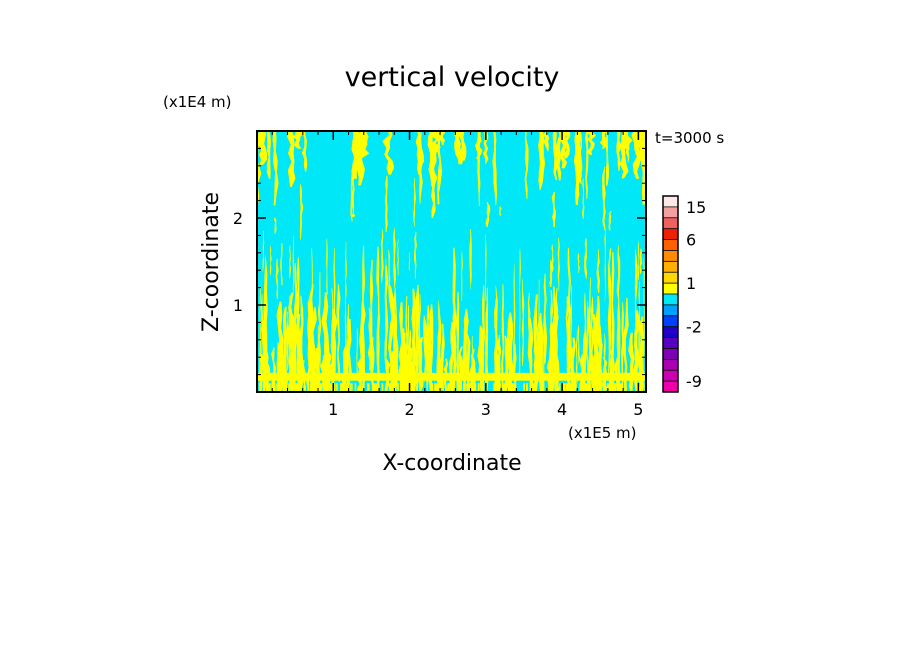 The height and width of the screenshot is (654, 904). Describe the element at coordinates (452, 77) in the screenshot. I see `chart-title: vertical velocity` at that location.